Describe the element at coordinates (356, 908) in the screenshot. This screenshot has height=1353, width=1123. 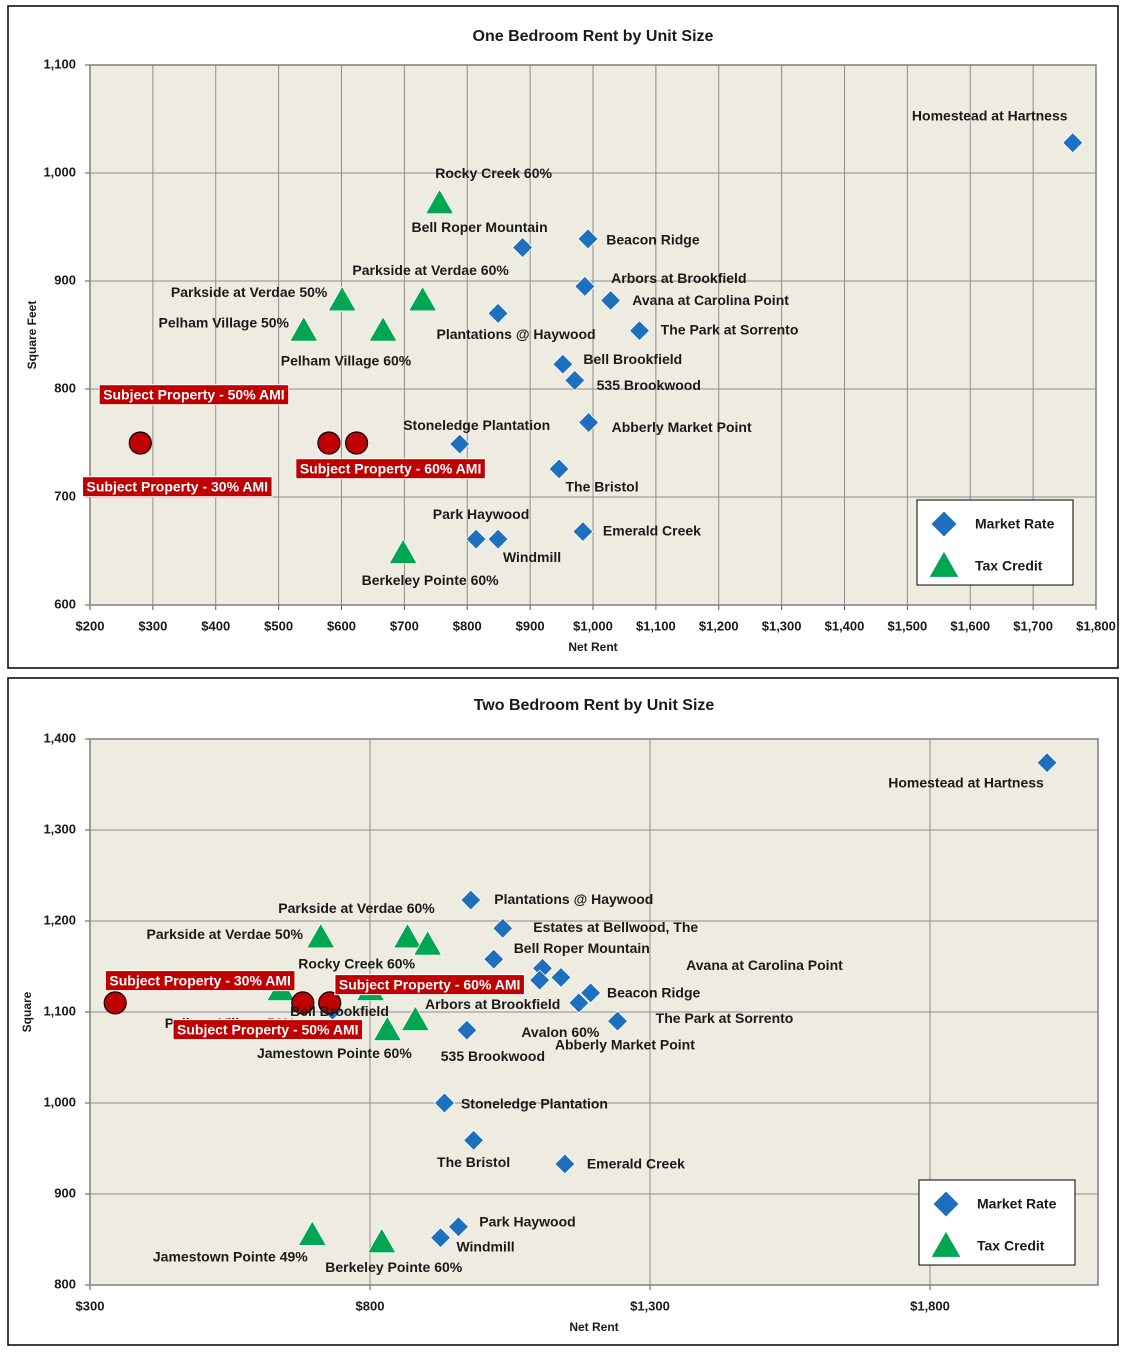
I see `point-label: Parkside at Verdae 60%` at that location.